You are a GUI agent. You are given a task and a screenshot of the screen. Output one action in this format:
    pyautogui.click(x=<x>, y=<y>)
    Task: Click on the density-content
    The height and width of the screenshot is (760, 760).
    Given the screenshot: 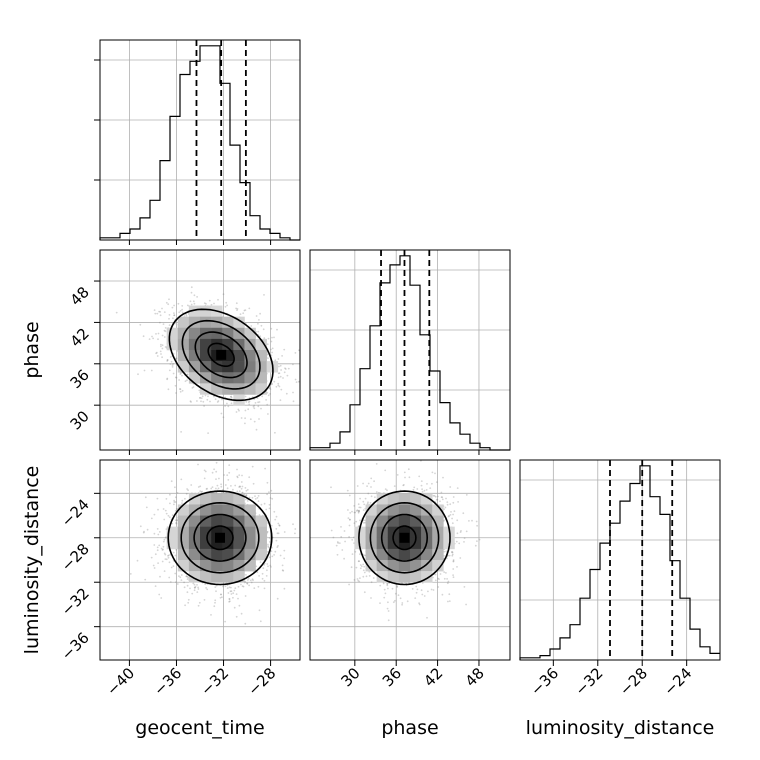 What is the action you would take?
    pyautogui.click(x=200, y=560)
    